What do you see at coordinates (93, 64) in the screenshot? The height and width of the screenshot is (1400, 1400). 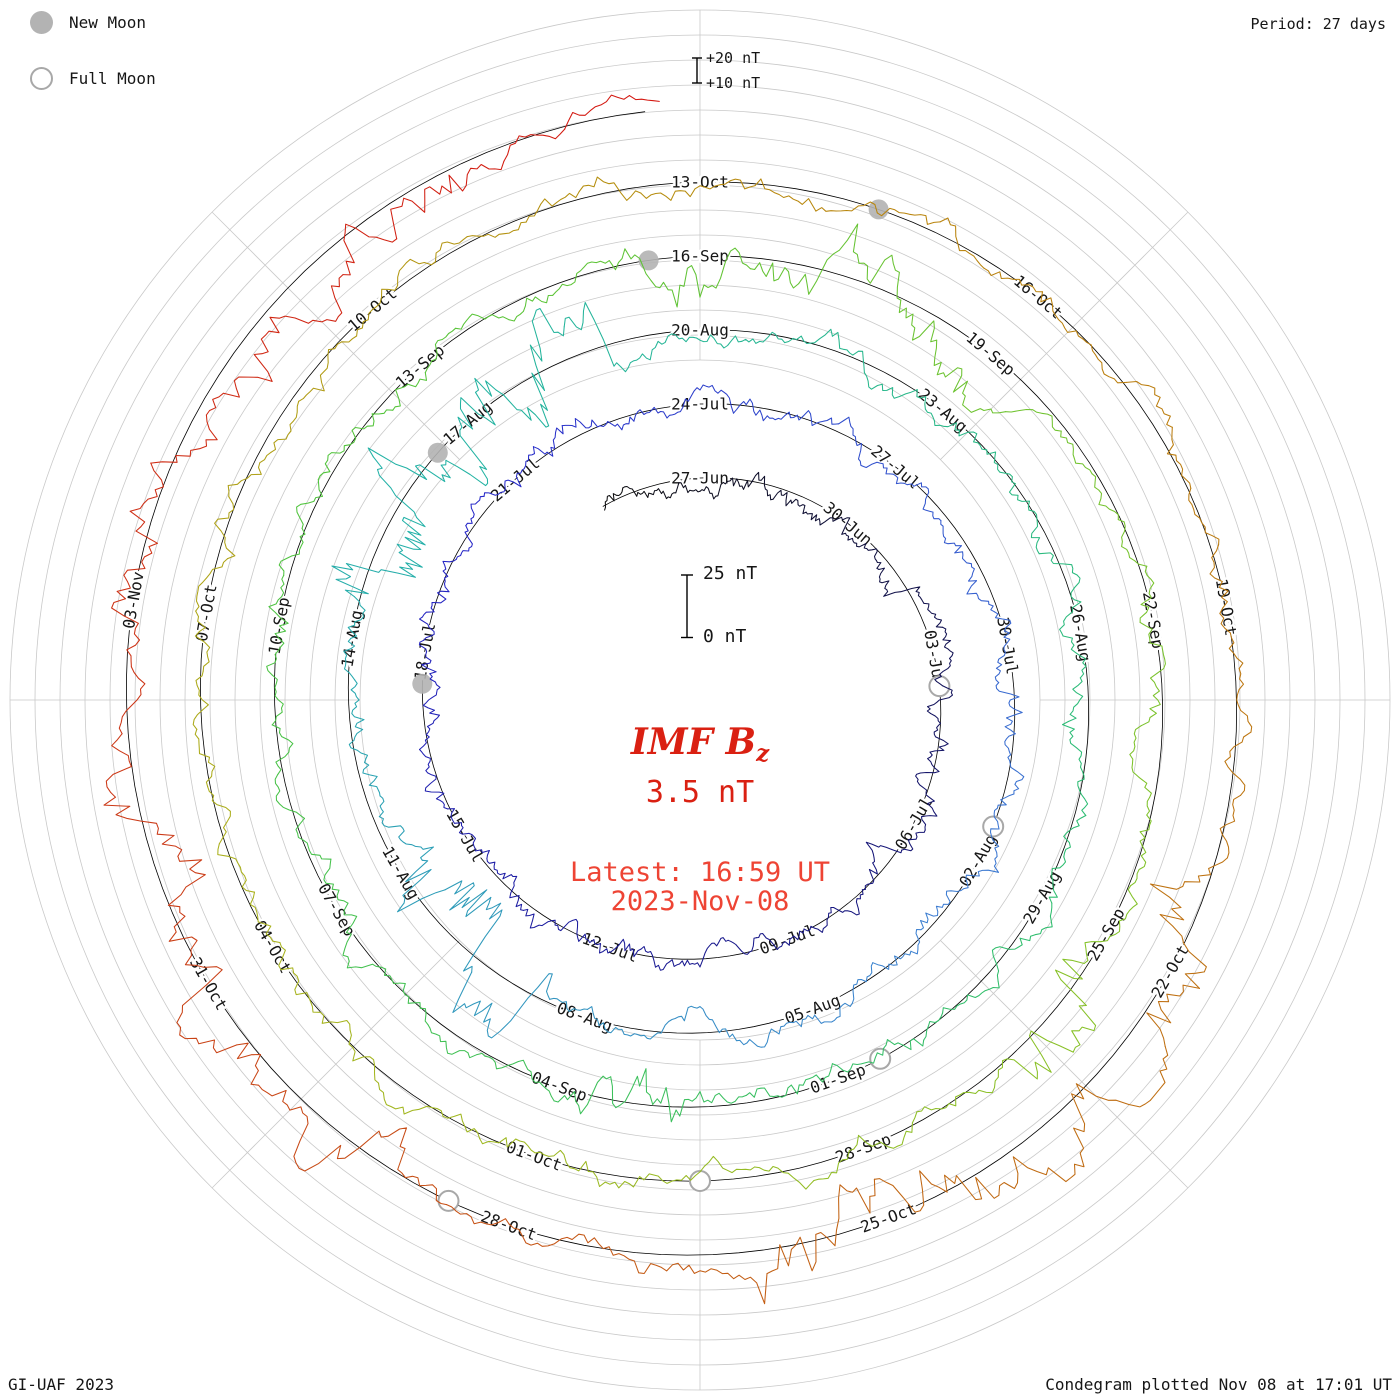 I see `moon-legend: New Moon Full Moon` at bounding box center [93, 64].